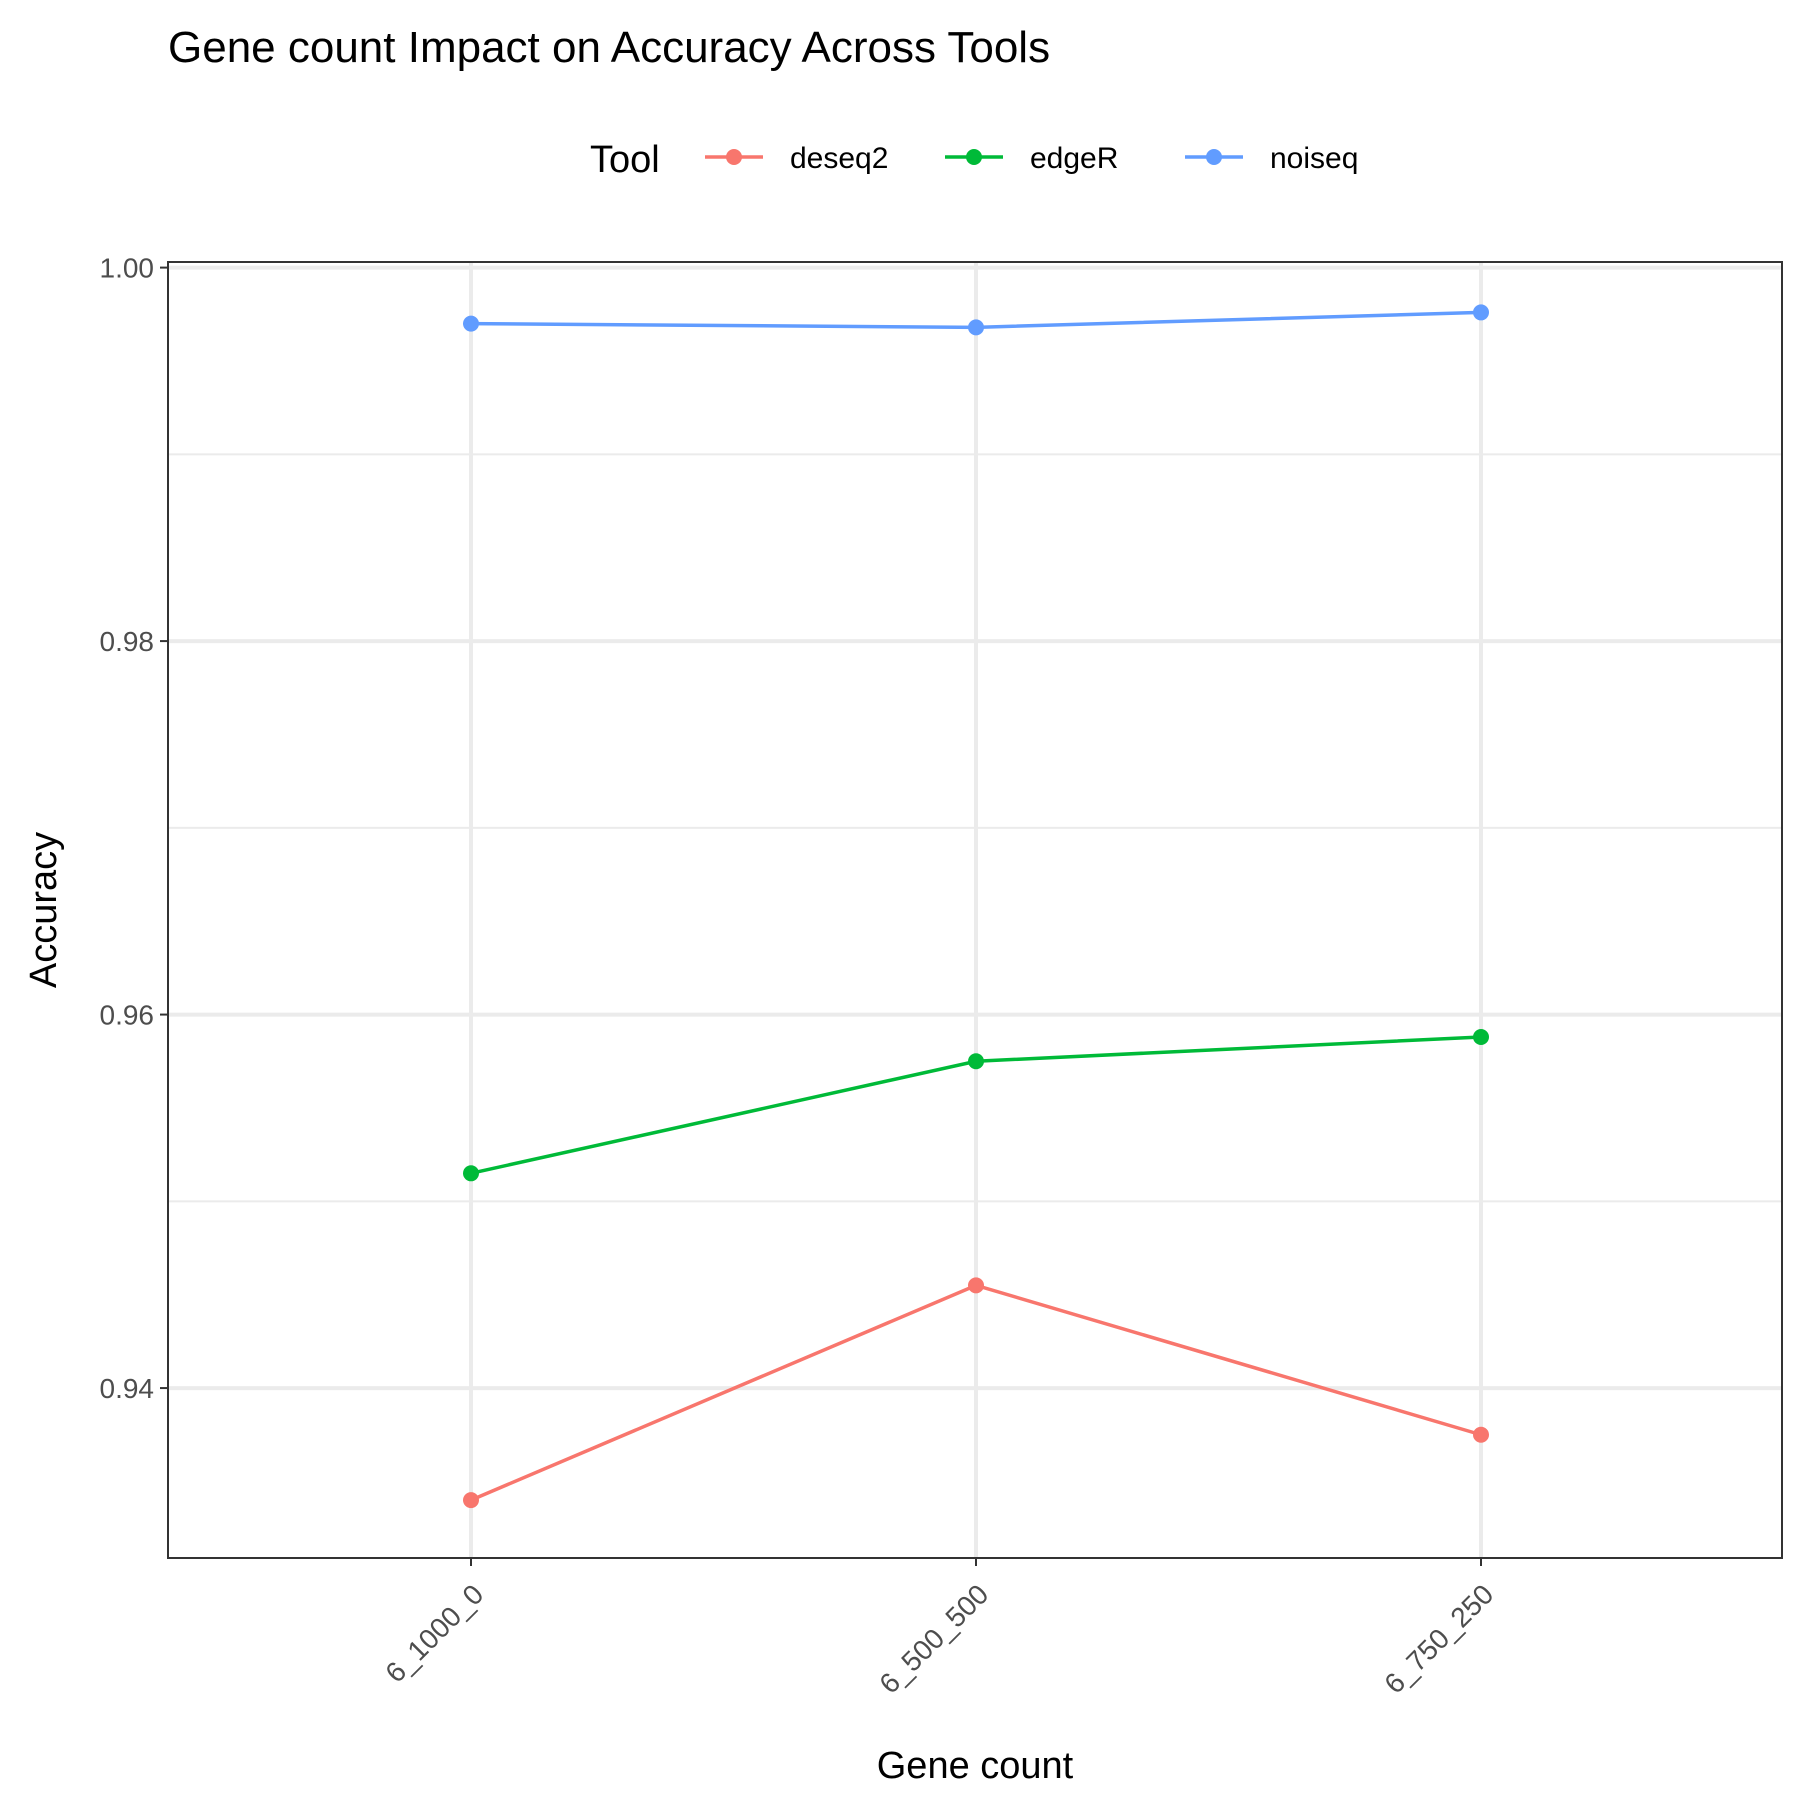 The width and height of the screenshot is (1800, 1805). I want to click on legend-title: Tool, so click(625, 160).